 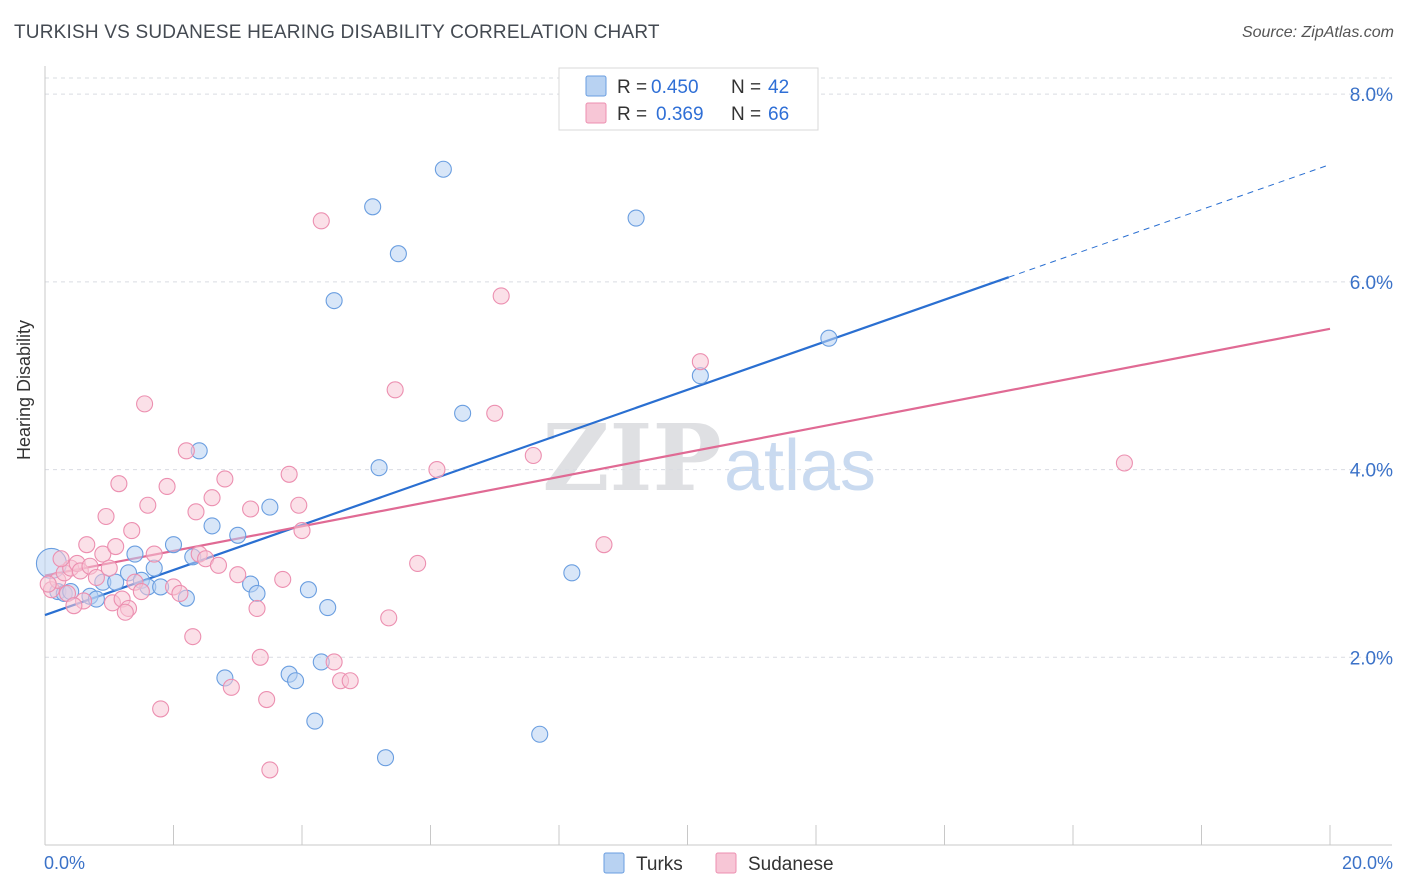 What do you see at coordinates (675, 87) in the screenshot?
I see `turks-r-value: 0.450` at bounding box center [675, 87].